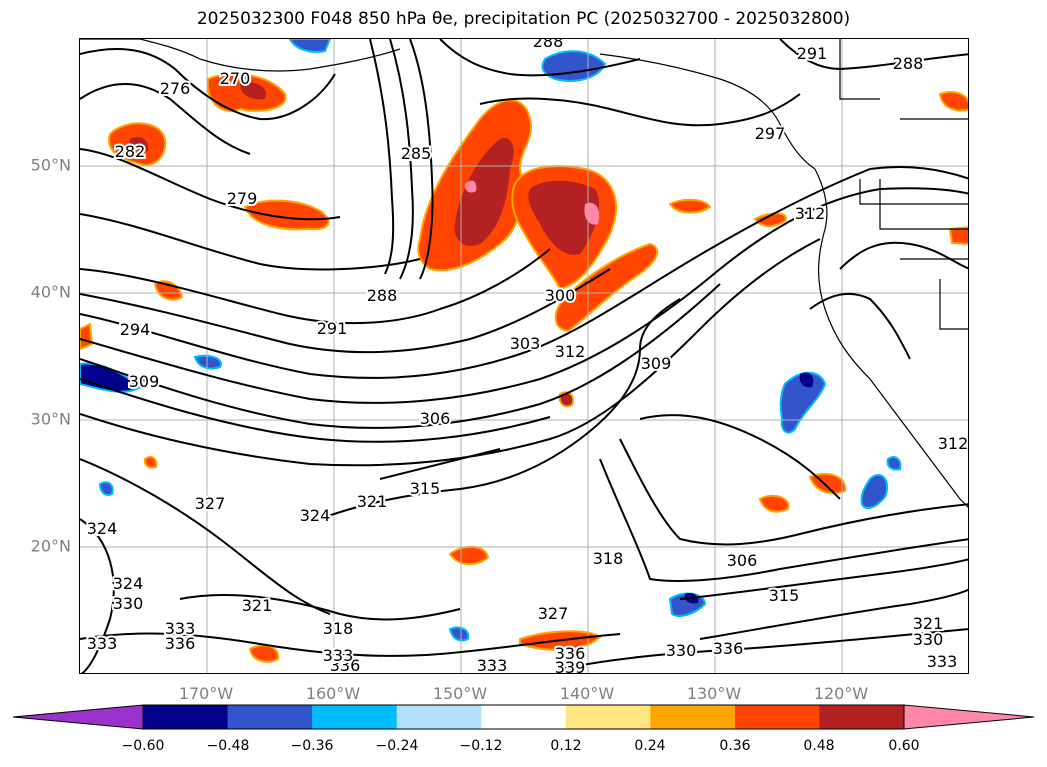  What do you see at coordinates (78, 717) in the screenshot?
I see `colorbar-extend-low` at bounding box center [78, 717].